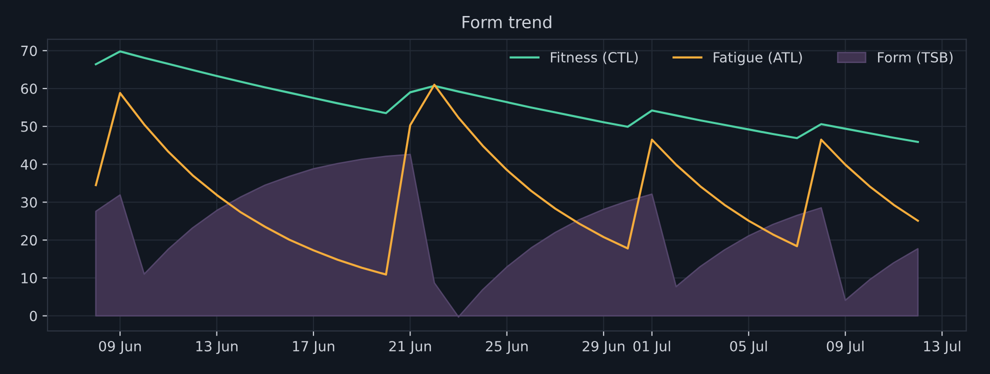  Describe the element at coordinates (33, 316) in the screenshot. I see `y-tick-label: 0` at that location.